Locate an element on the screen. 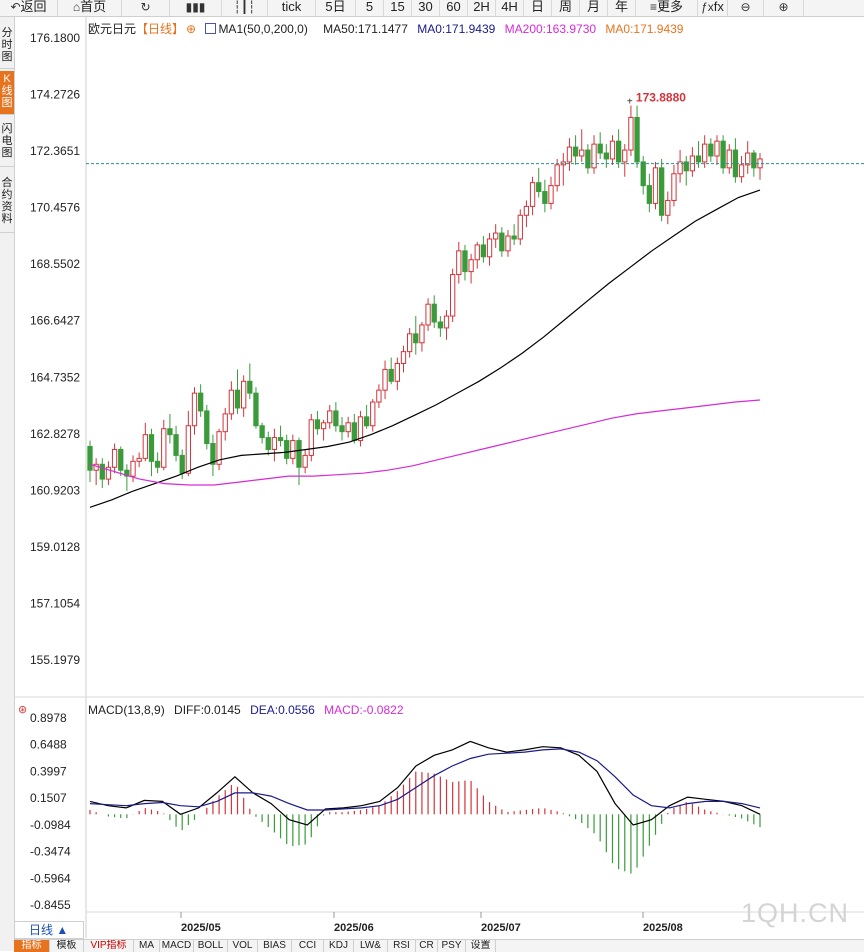 The image size is (864, 952). toolbar-label: 更多 is located at coordinates (670, 7).